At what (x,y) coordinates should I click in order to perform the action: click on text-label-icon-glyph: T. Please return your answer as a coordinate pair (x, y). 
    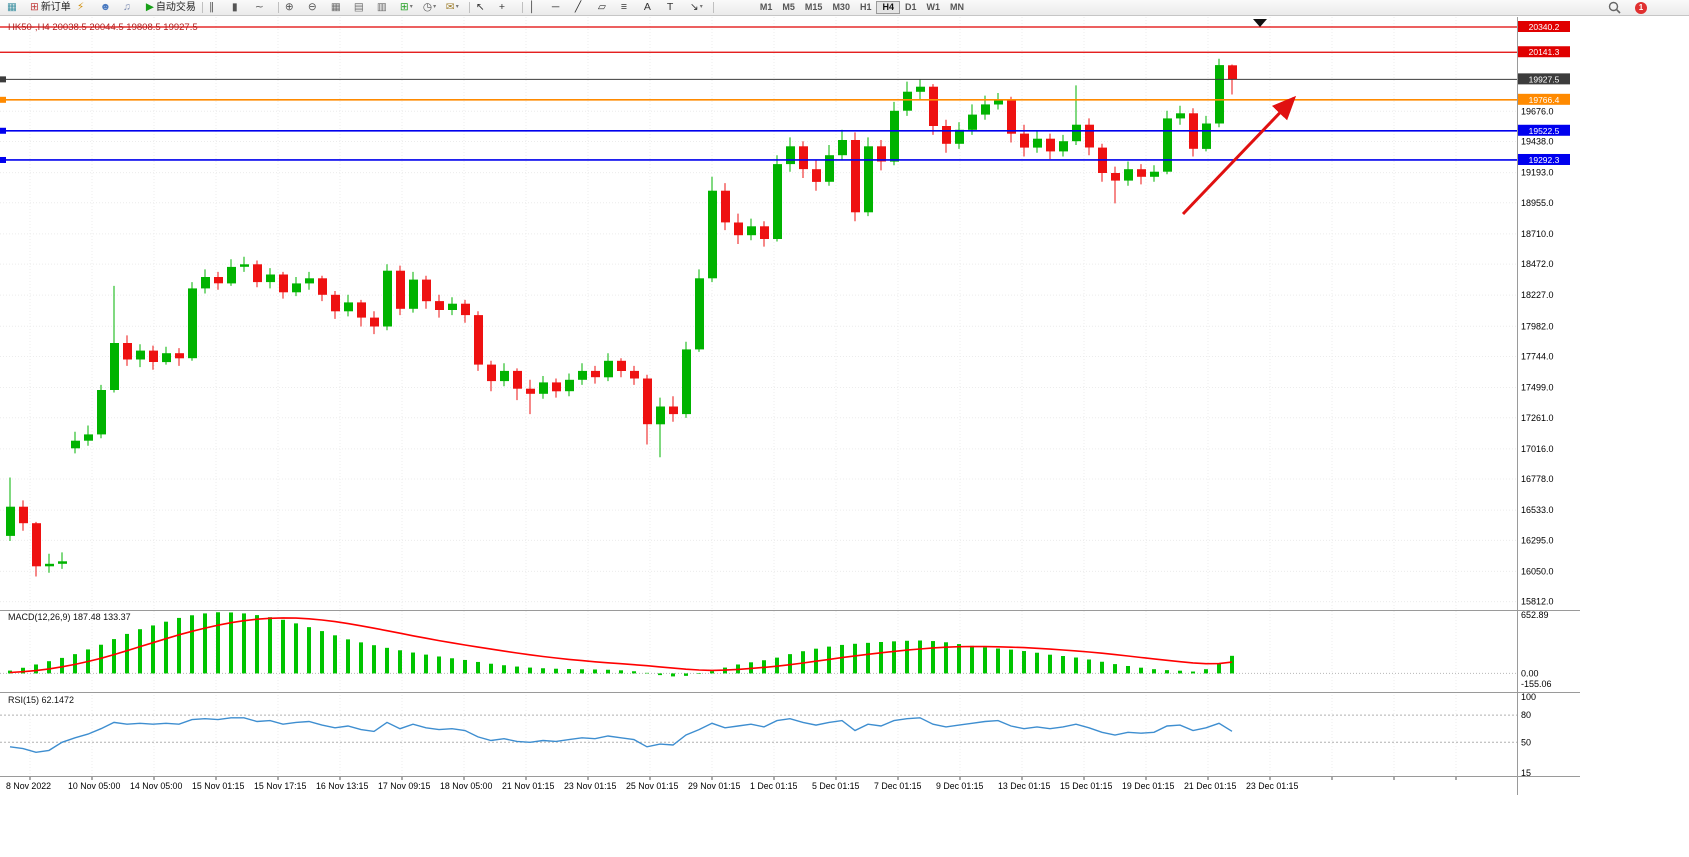
    Looking at the image, I should click on (670, 7).